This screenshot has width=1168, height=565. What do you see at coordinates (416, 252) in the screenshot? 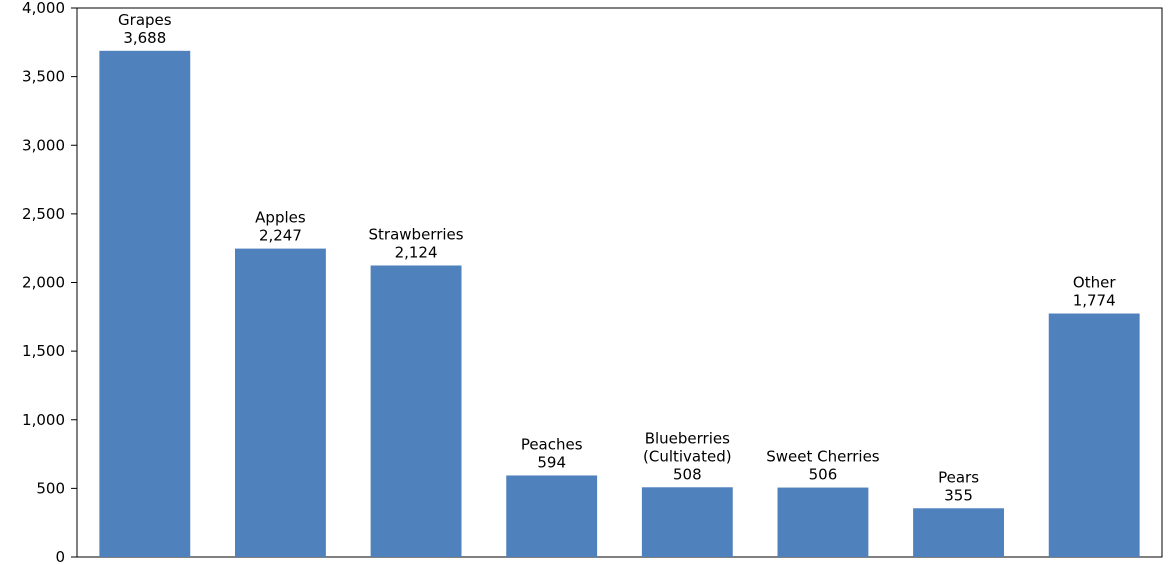
I see `bar-value-label: 2,124` at bounding box center [416, 252].